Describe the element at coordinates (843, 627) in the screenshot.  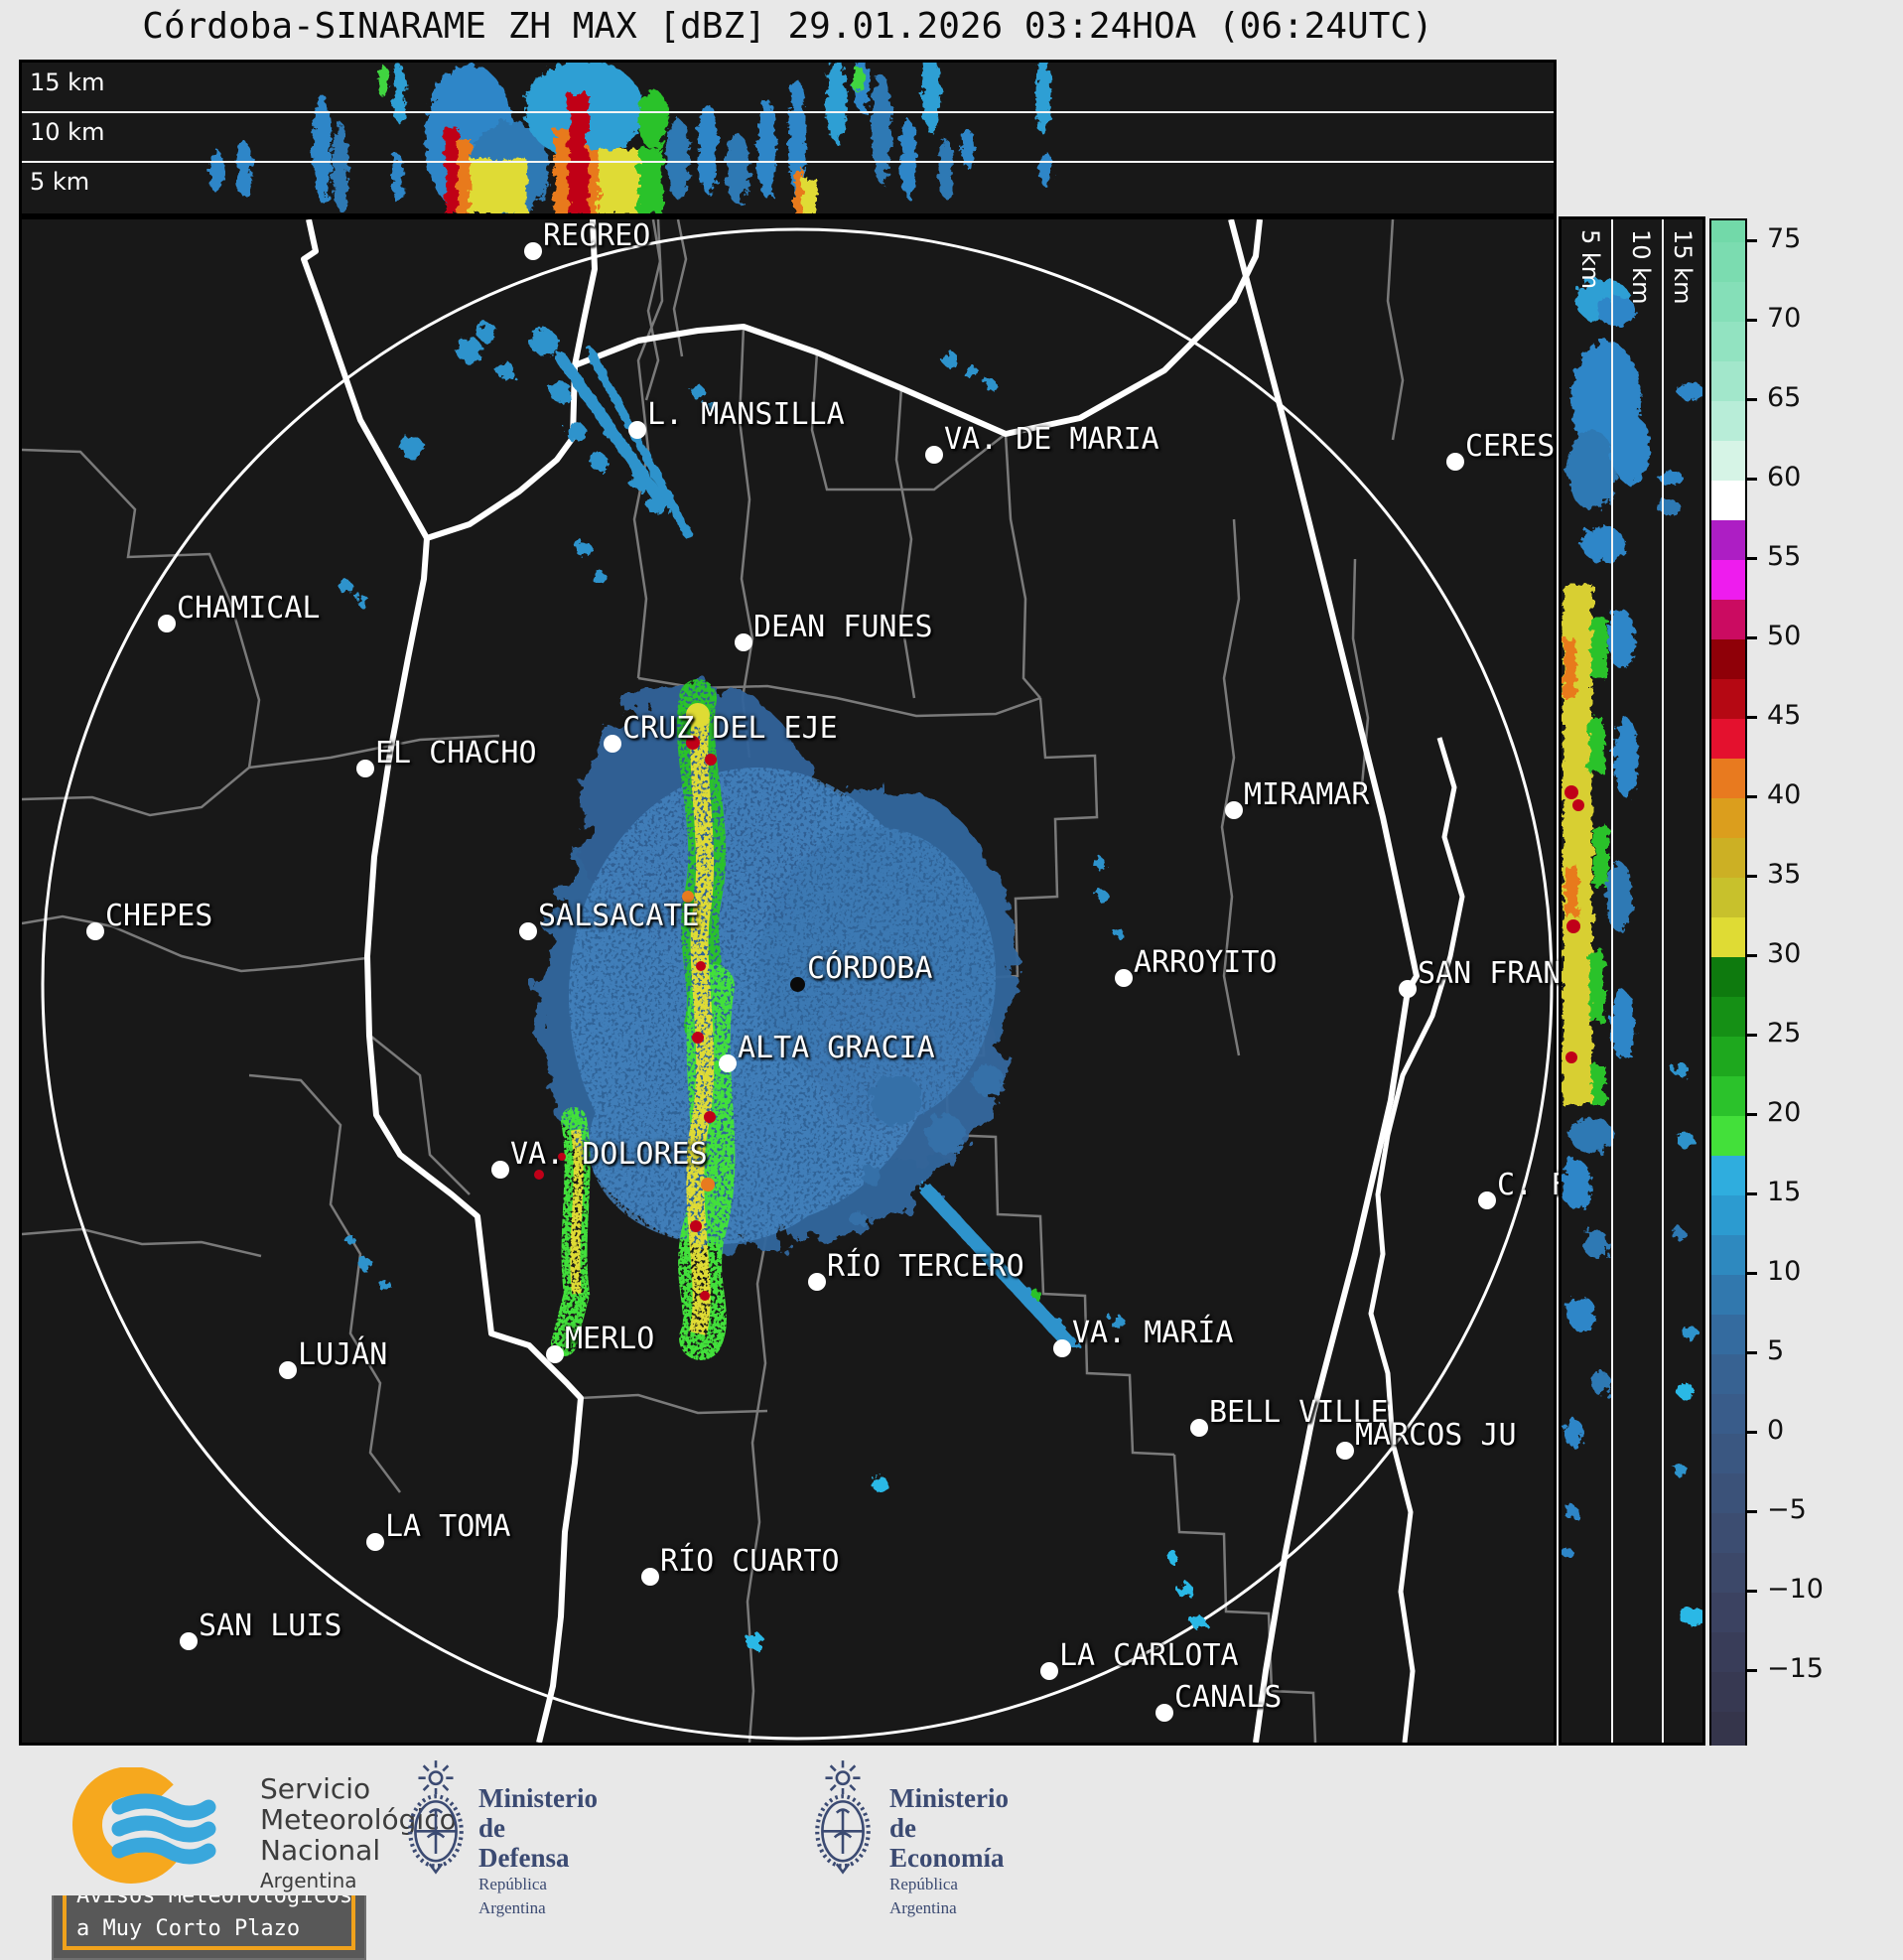
I see `city-label: DEAN FUNES` at that location.